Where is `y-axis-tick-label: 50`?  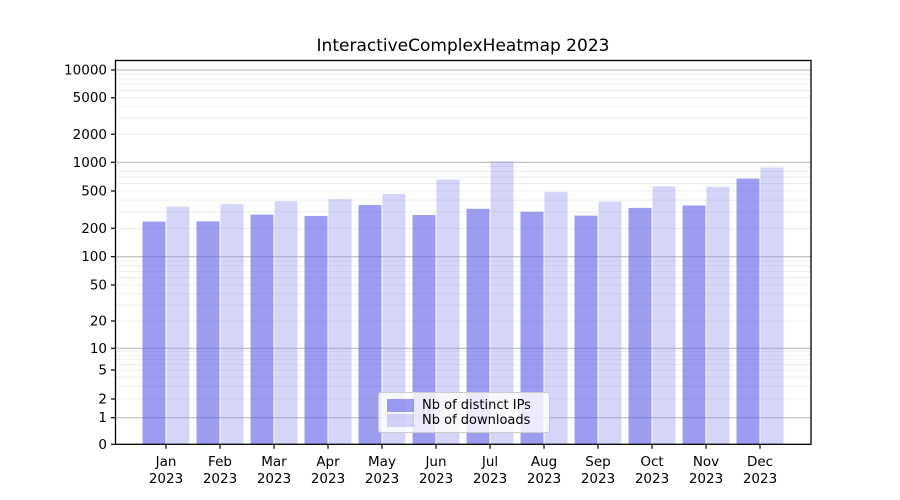
y-axis-tick-label: 50 is located at coordinates (98, 286).